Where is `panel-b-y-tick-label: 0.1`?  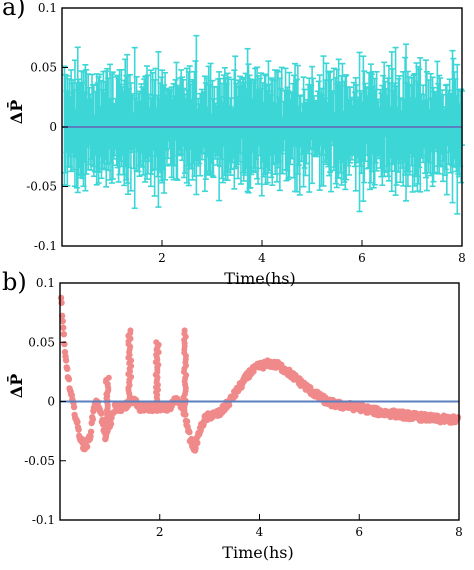 panel-b-y-tick-label: 0.1 is located at coordinates (45, 283).